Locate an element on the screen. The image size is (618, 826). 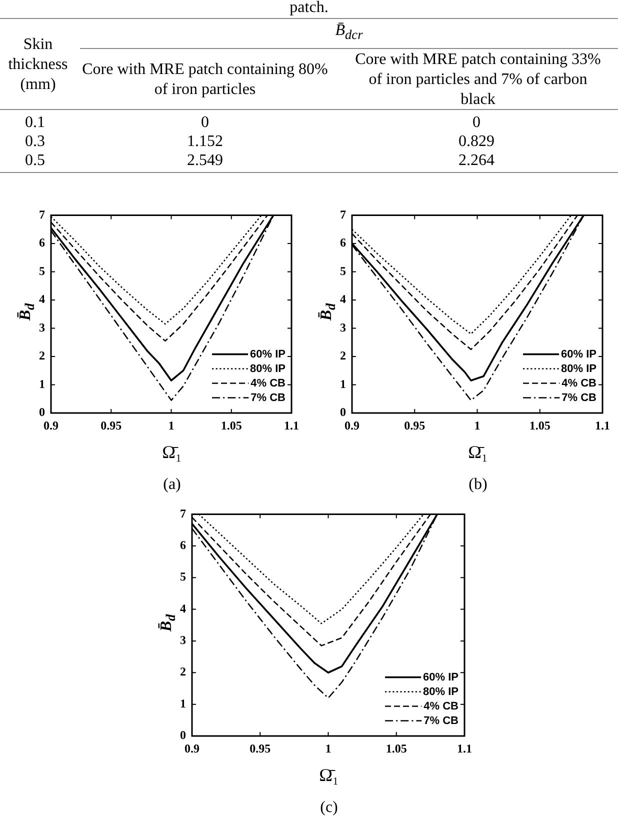
text: Core with MRE patch containing 33% of iron particles and 7% of carbon black is located at coordinates (478, 80).